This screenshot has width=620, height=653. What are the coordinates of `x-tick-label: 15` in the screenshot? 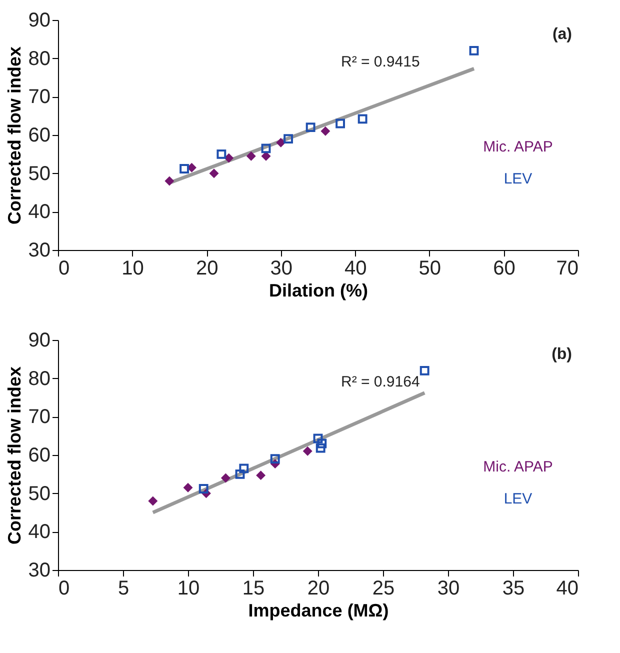 It's located at (253, 589).